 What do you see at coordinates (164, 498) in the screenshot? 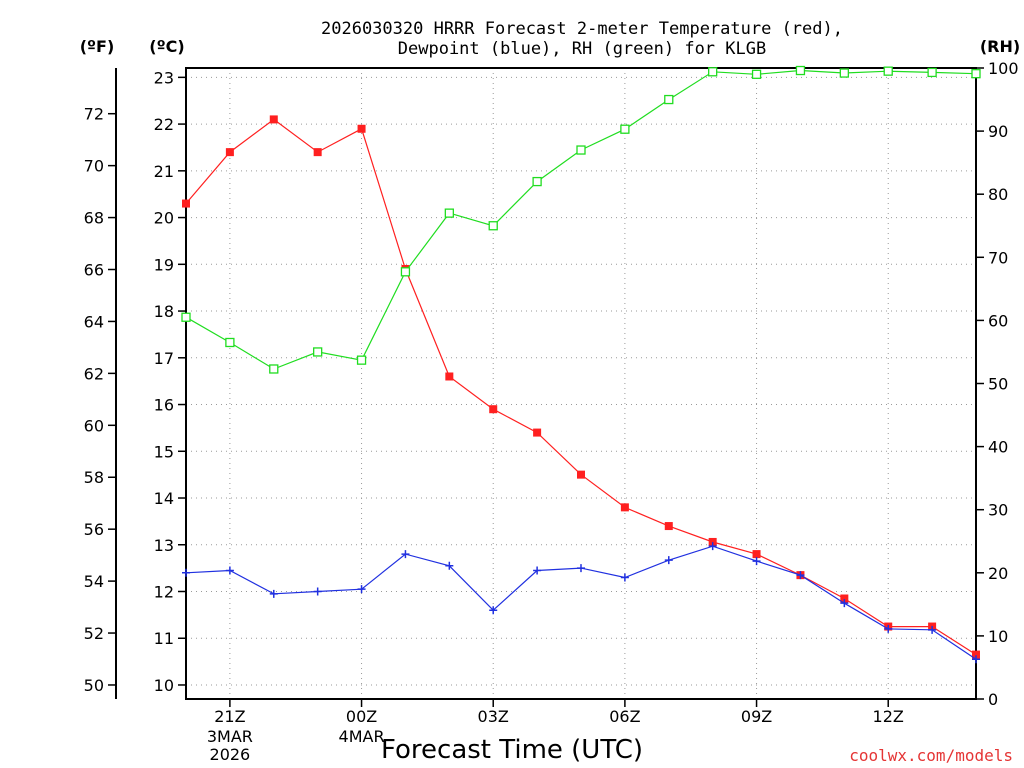
I see `celsius-tick-label: 14` at bounding box center [164, 498].